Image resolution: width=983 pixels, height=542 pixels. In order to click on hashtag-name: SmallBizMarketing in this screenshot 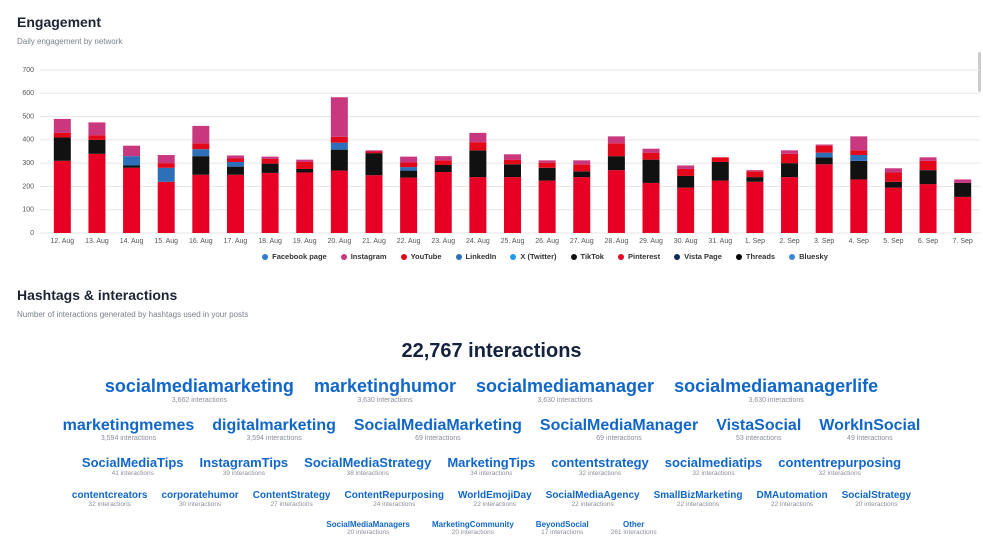, I will do `click(698, 495)`.